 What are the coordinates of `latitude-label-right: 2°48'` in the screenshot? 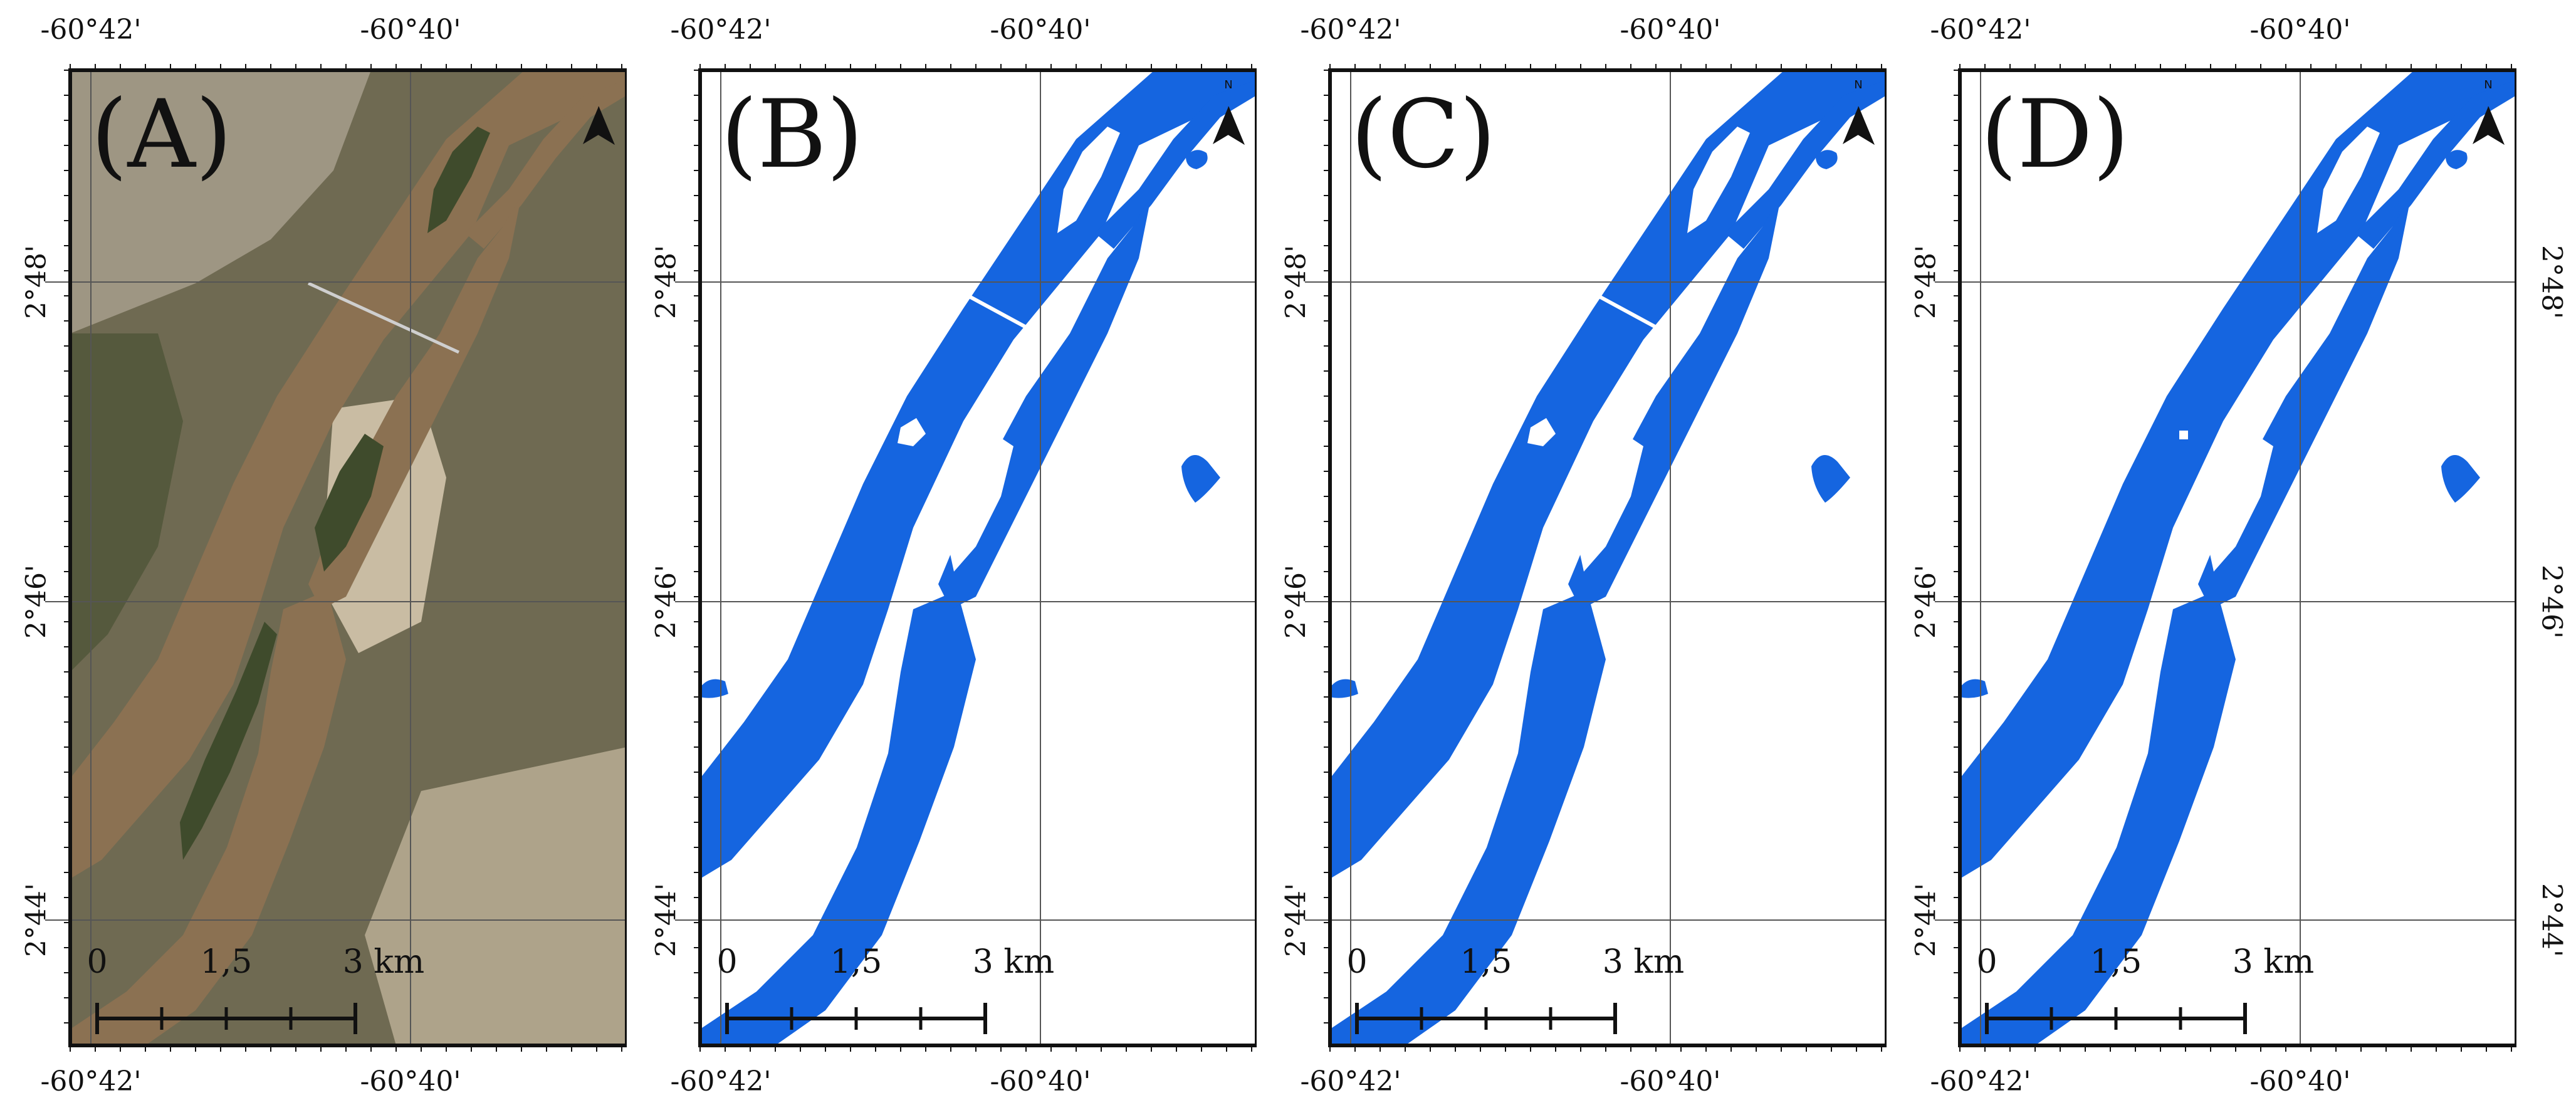 It's located at (2551, 282).